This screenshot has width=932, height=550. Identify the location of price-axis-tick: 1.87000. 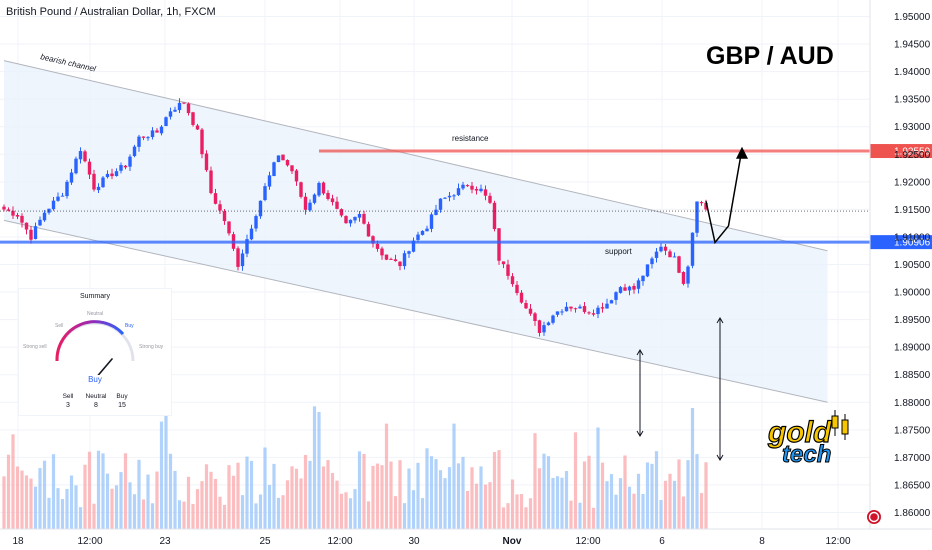
(912, 458).